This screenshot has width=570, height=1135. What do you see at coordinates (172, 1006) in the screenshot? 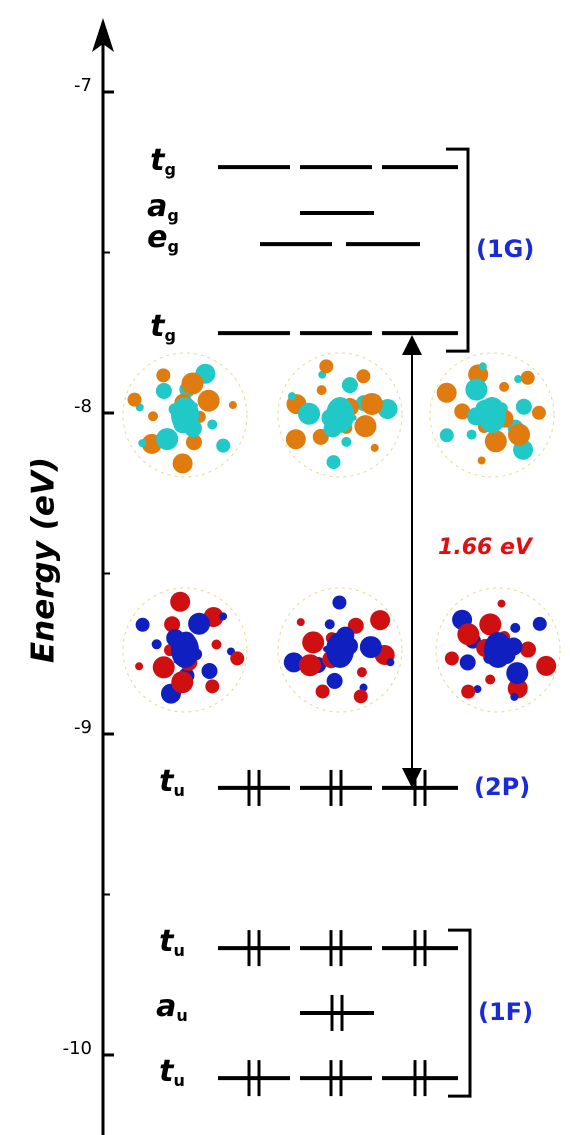
I see `level-label: au` at bounding box center [172, 1006].